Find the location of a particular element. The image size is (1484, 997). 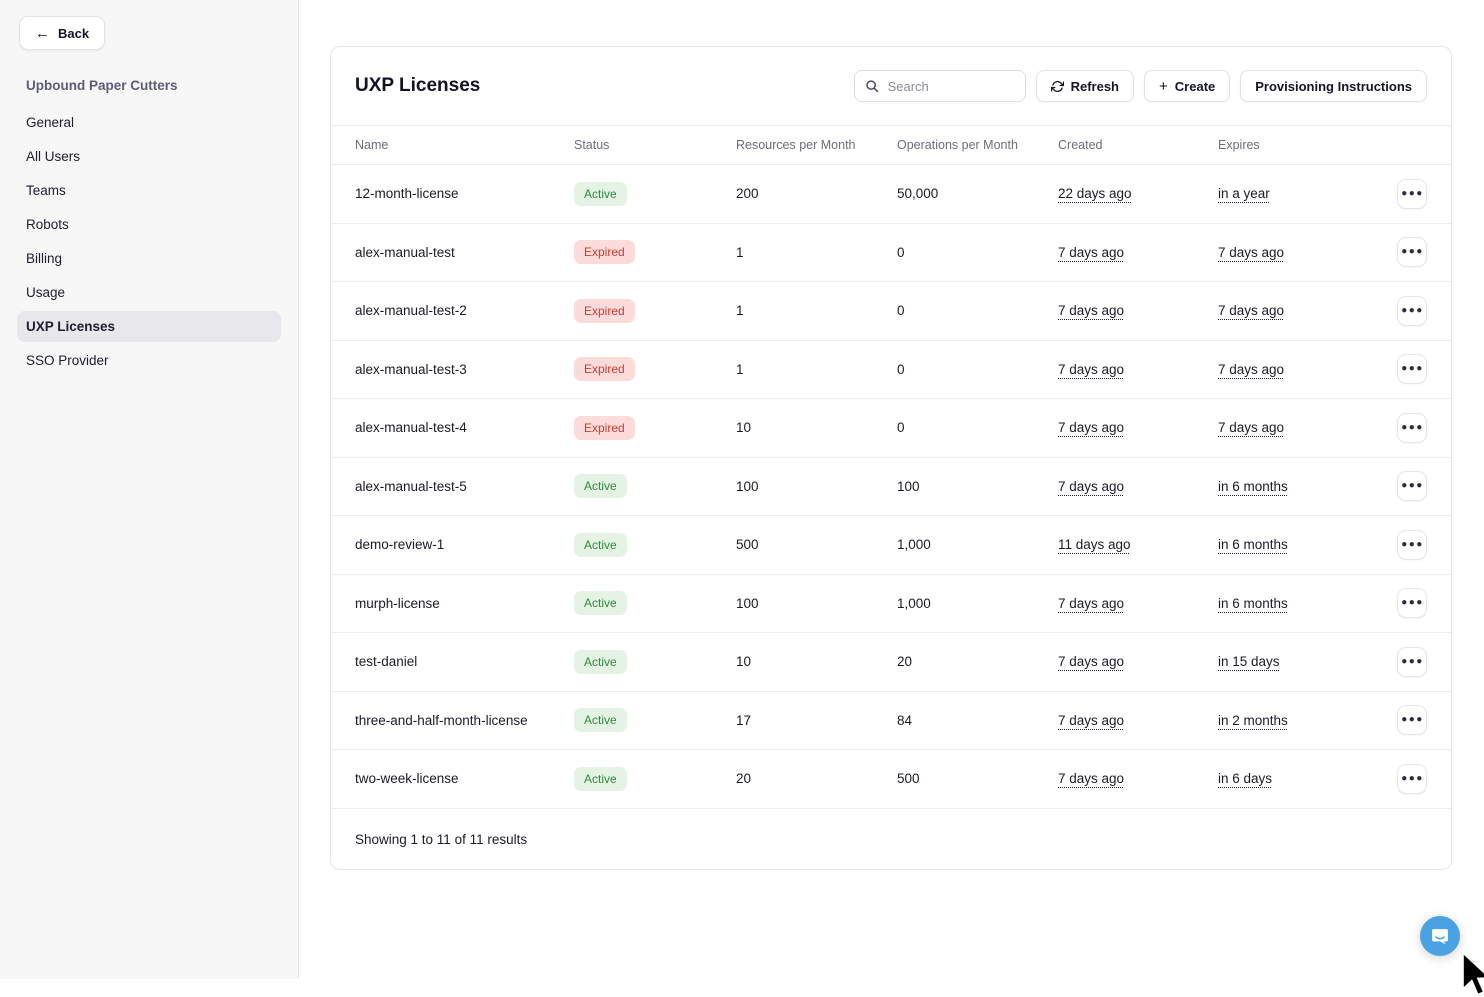

sidebar-item-general: General is located at coordinates (149, 122).